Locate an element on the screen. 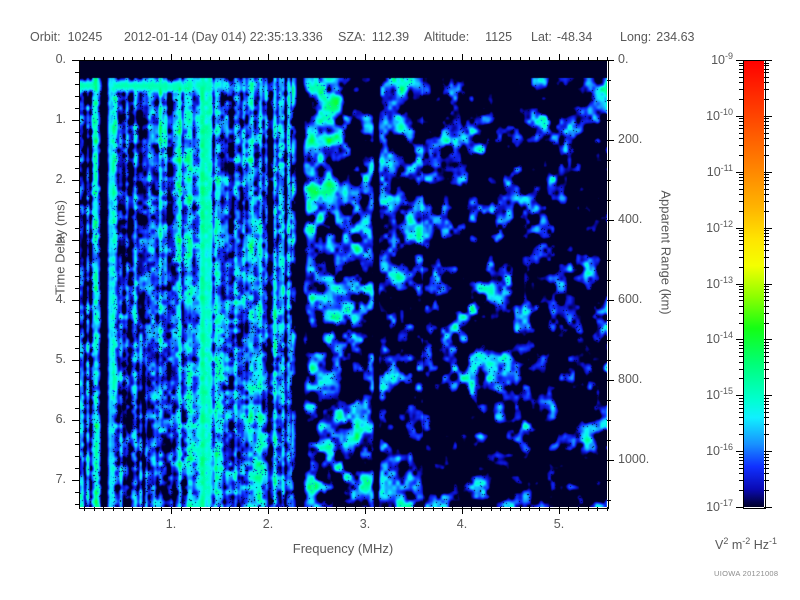 Image resolution: width=800 pixels, height=600 pixels. x-tick-label-0: 1. is located at coordinates (171, 524).